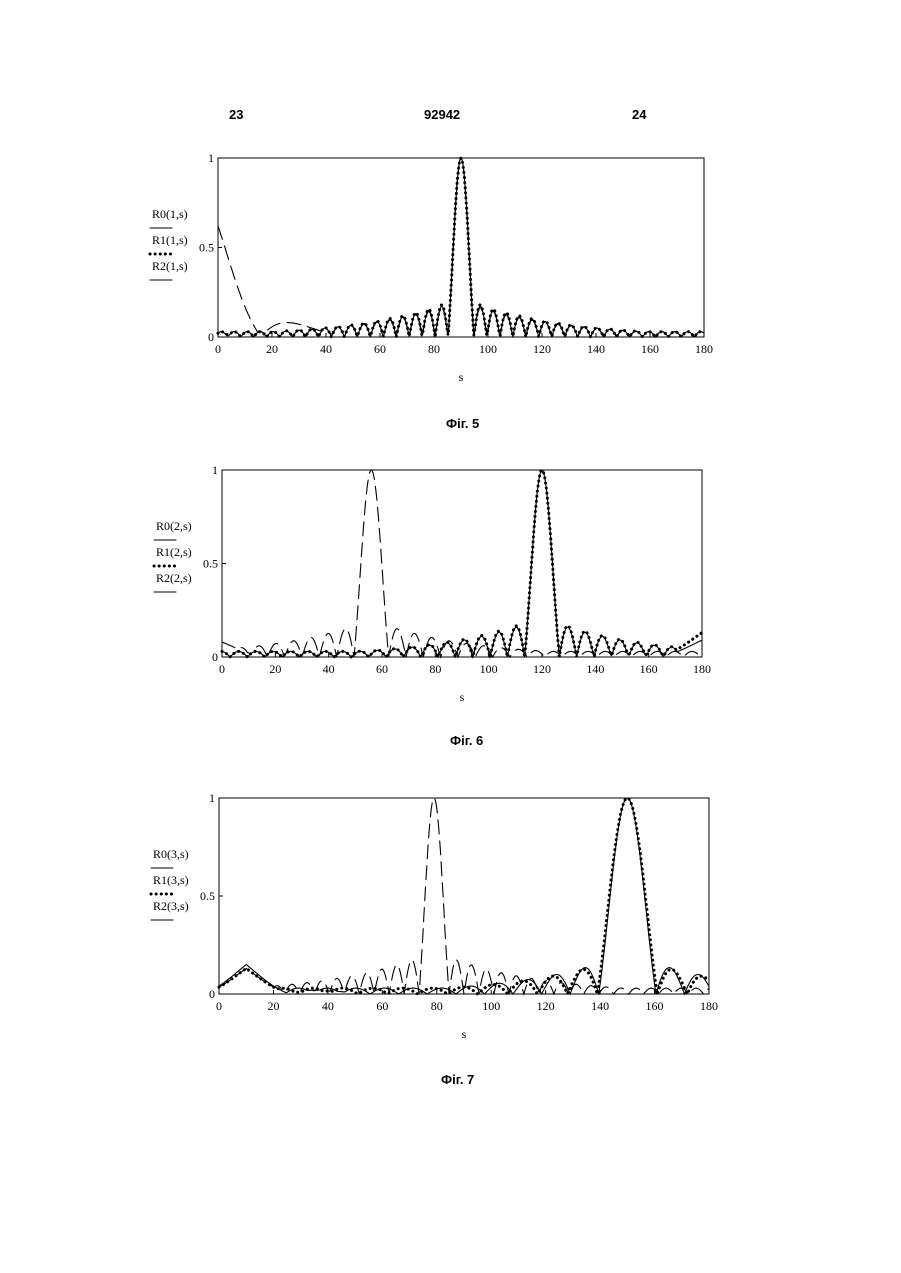 The width and height of the screenshot is (901, 1273). I want to click on legend-label: R1(3,s), so click(171, 880).